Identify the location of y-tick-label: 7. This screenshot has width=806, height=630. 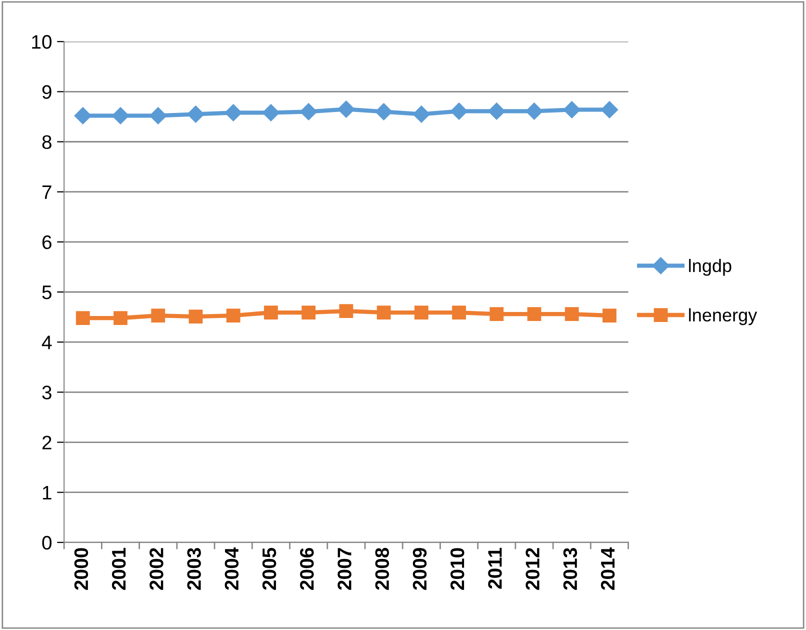
(47, 192).